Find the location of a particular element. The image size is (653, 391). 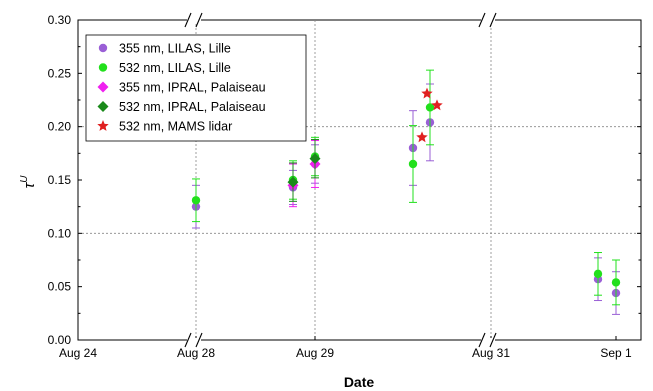

y-tick-label: 0.10 is located at coordinates (60, 233).